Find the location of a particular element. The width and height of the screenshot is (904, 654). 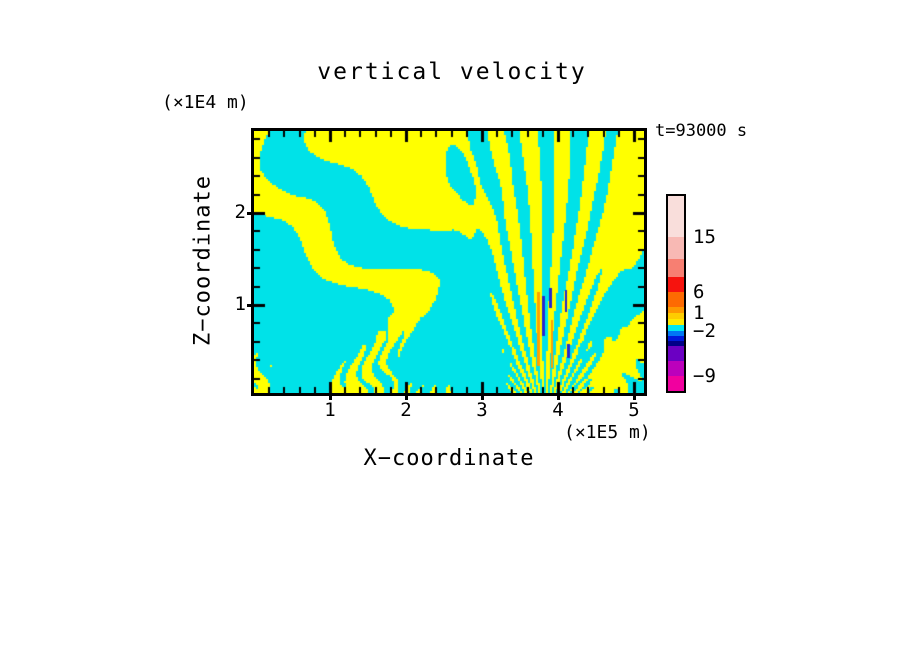

colorbar-labels: 15 6 1 −2 −9 is located at coordinates (723, 293).